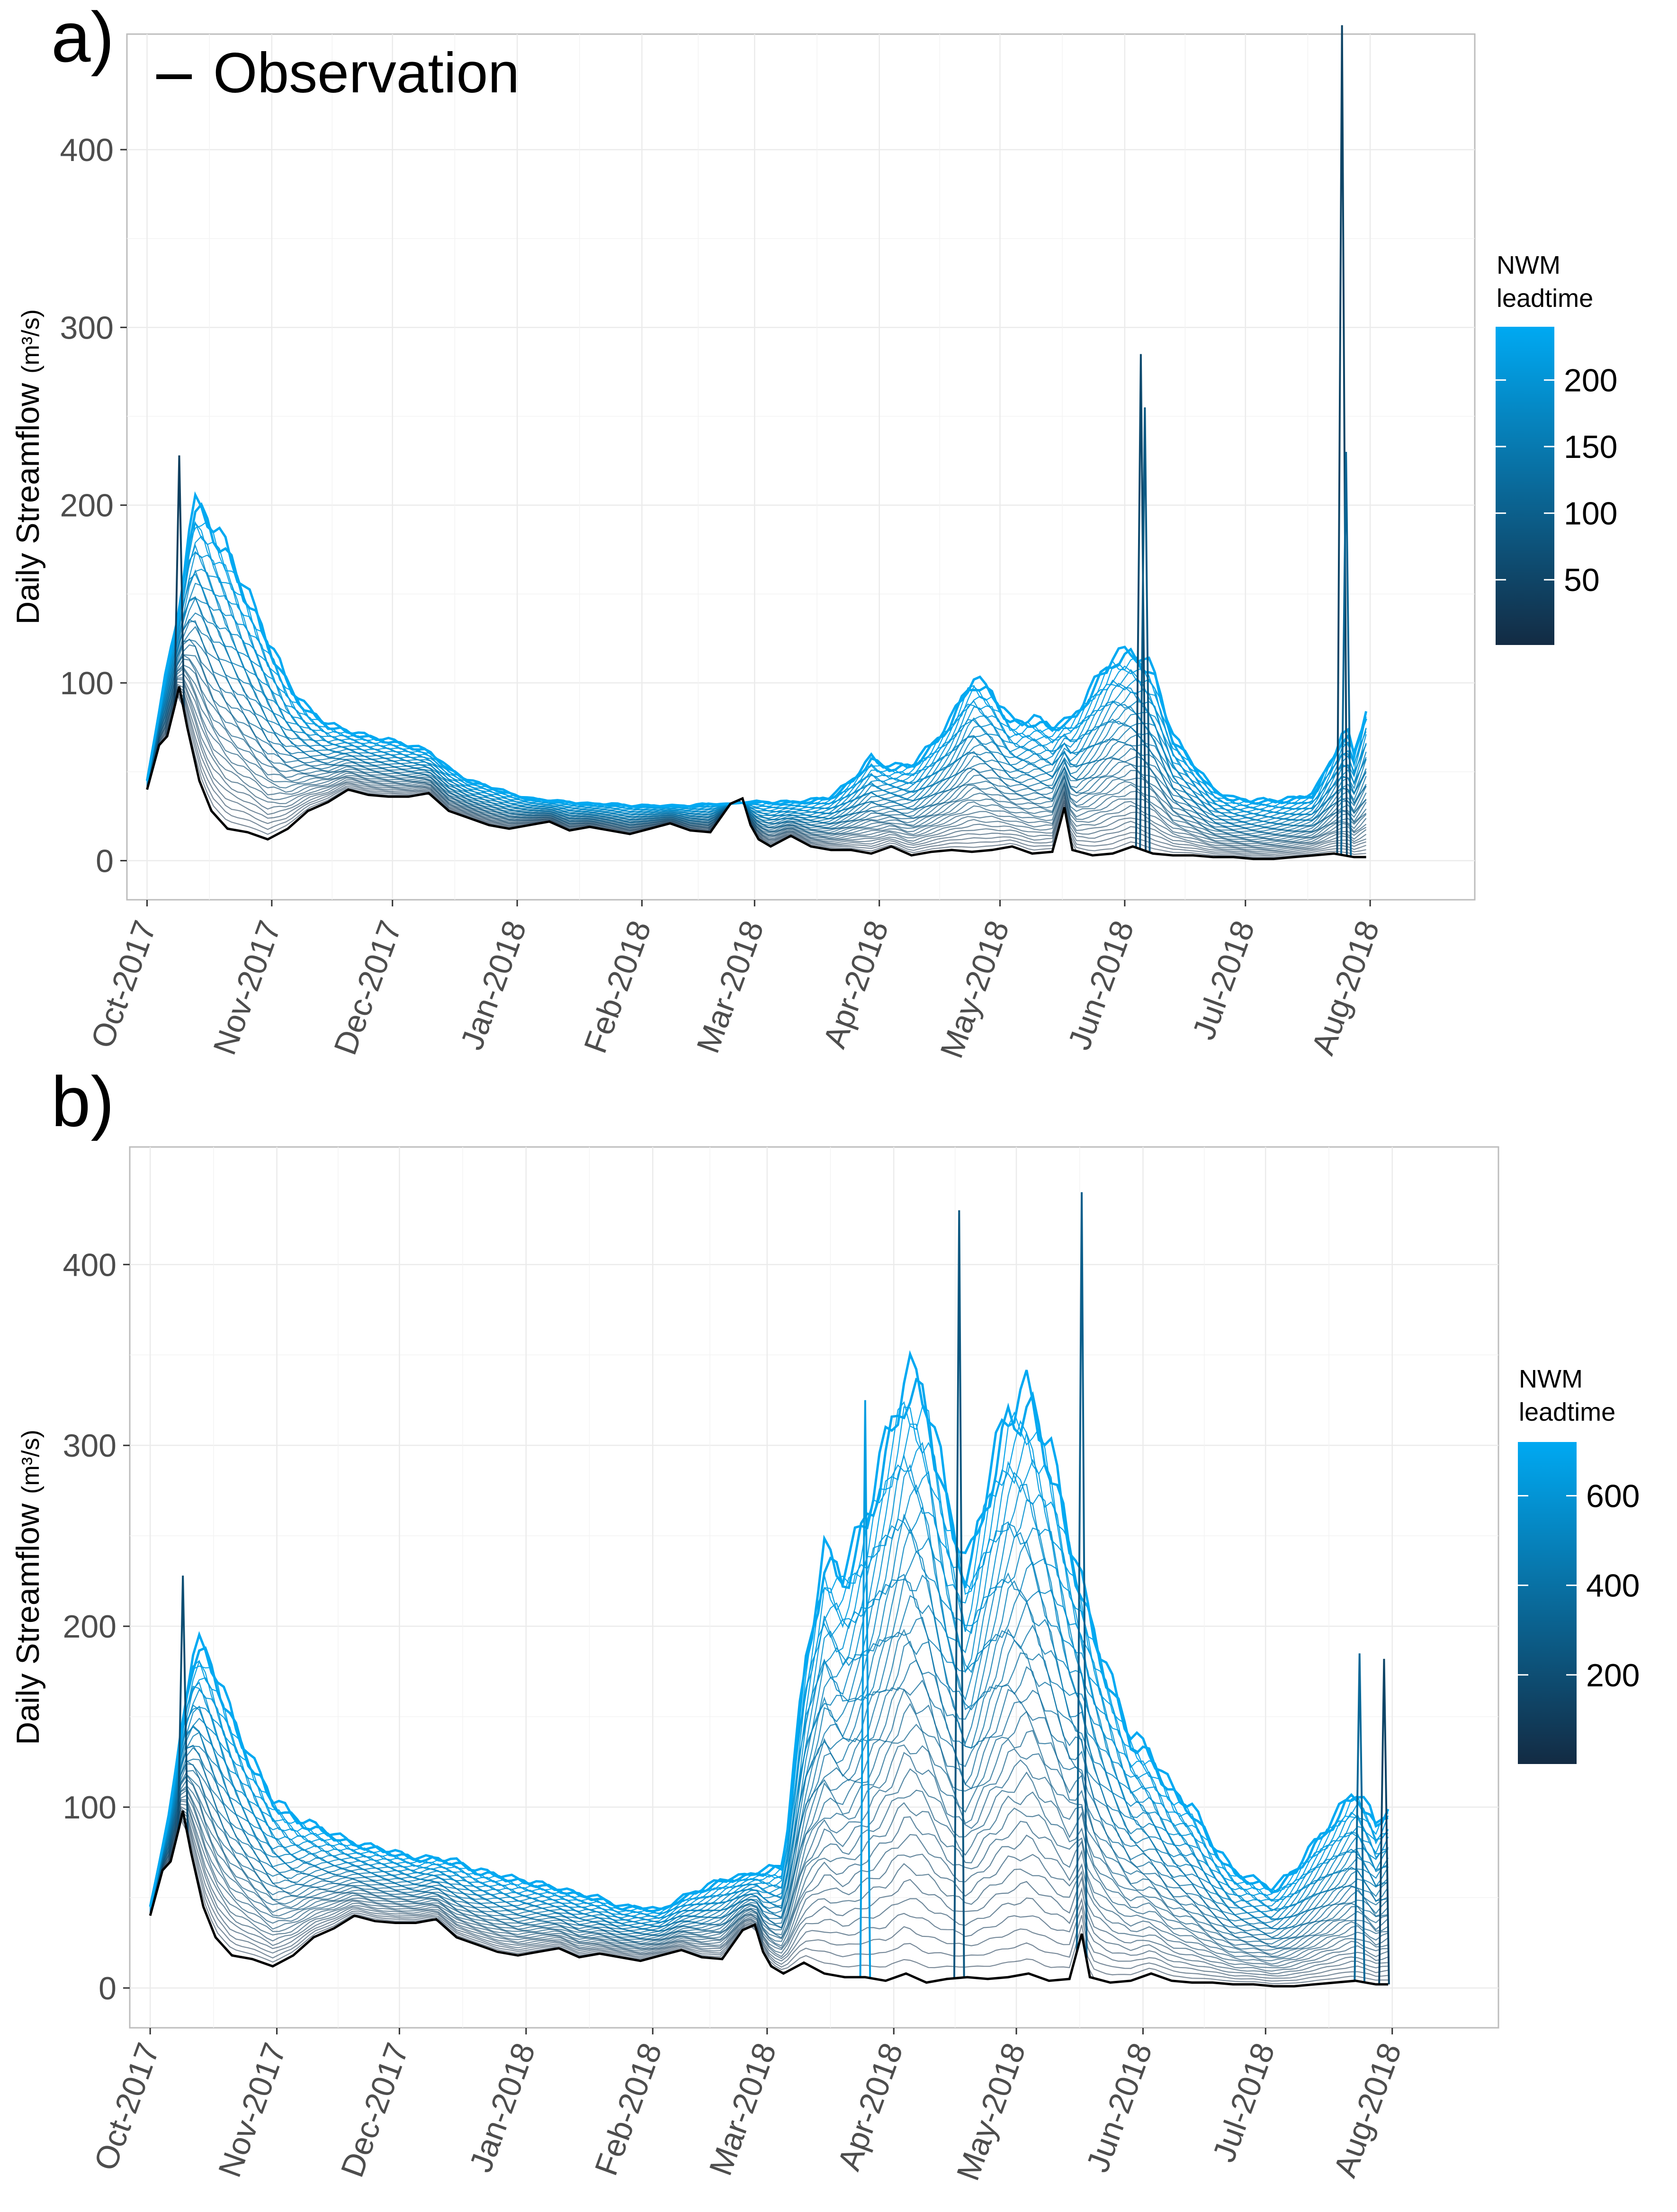 This screenshot has height=2212, width=1677. What do you see at coordinates (1613, 1496) in the screenshot?
I see `colorbar-tick-label: 600` at bounding box center [1613, 1496].